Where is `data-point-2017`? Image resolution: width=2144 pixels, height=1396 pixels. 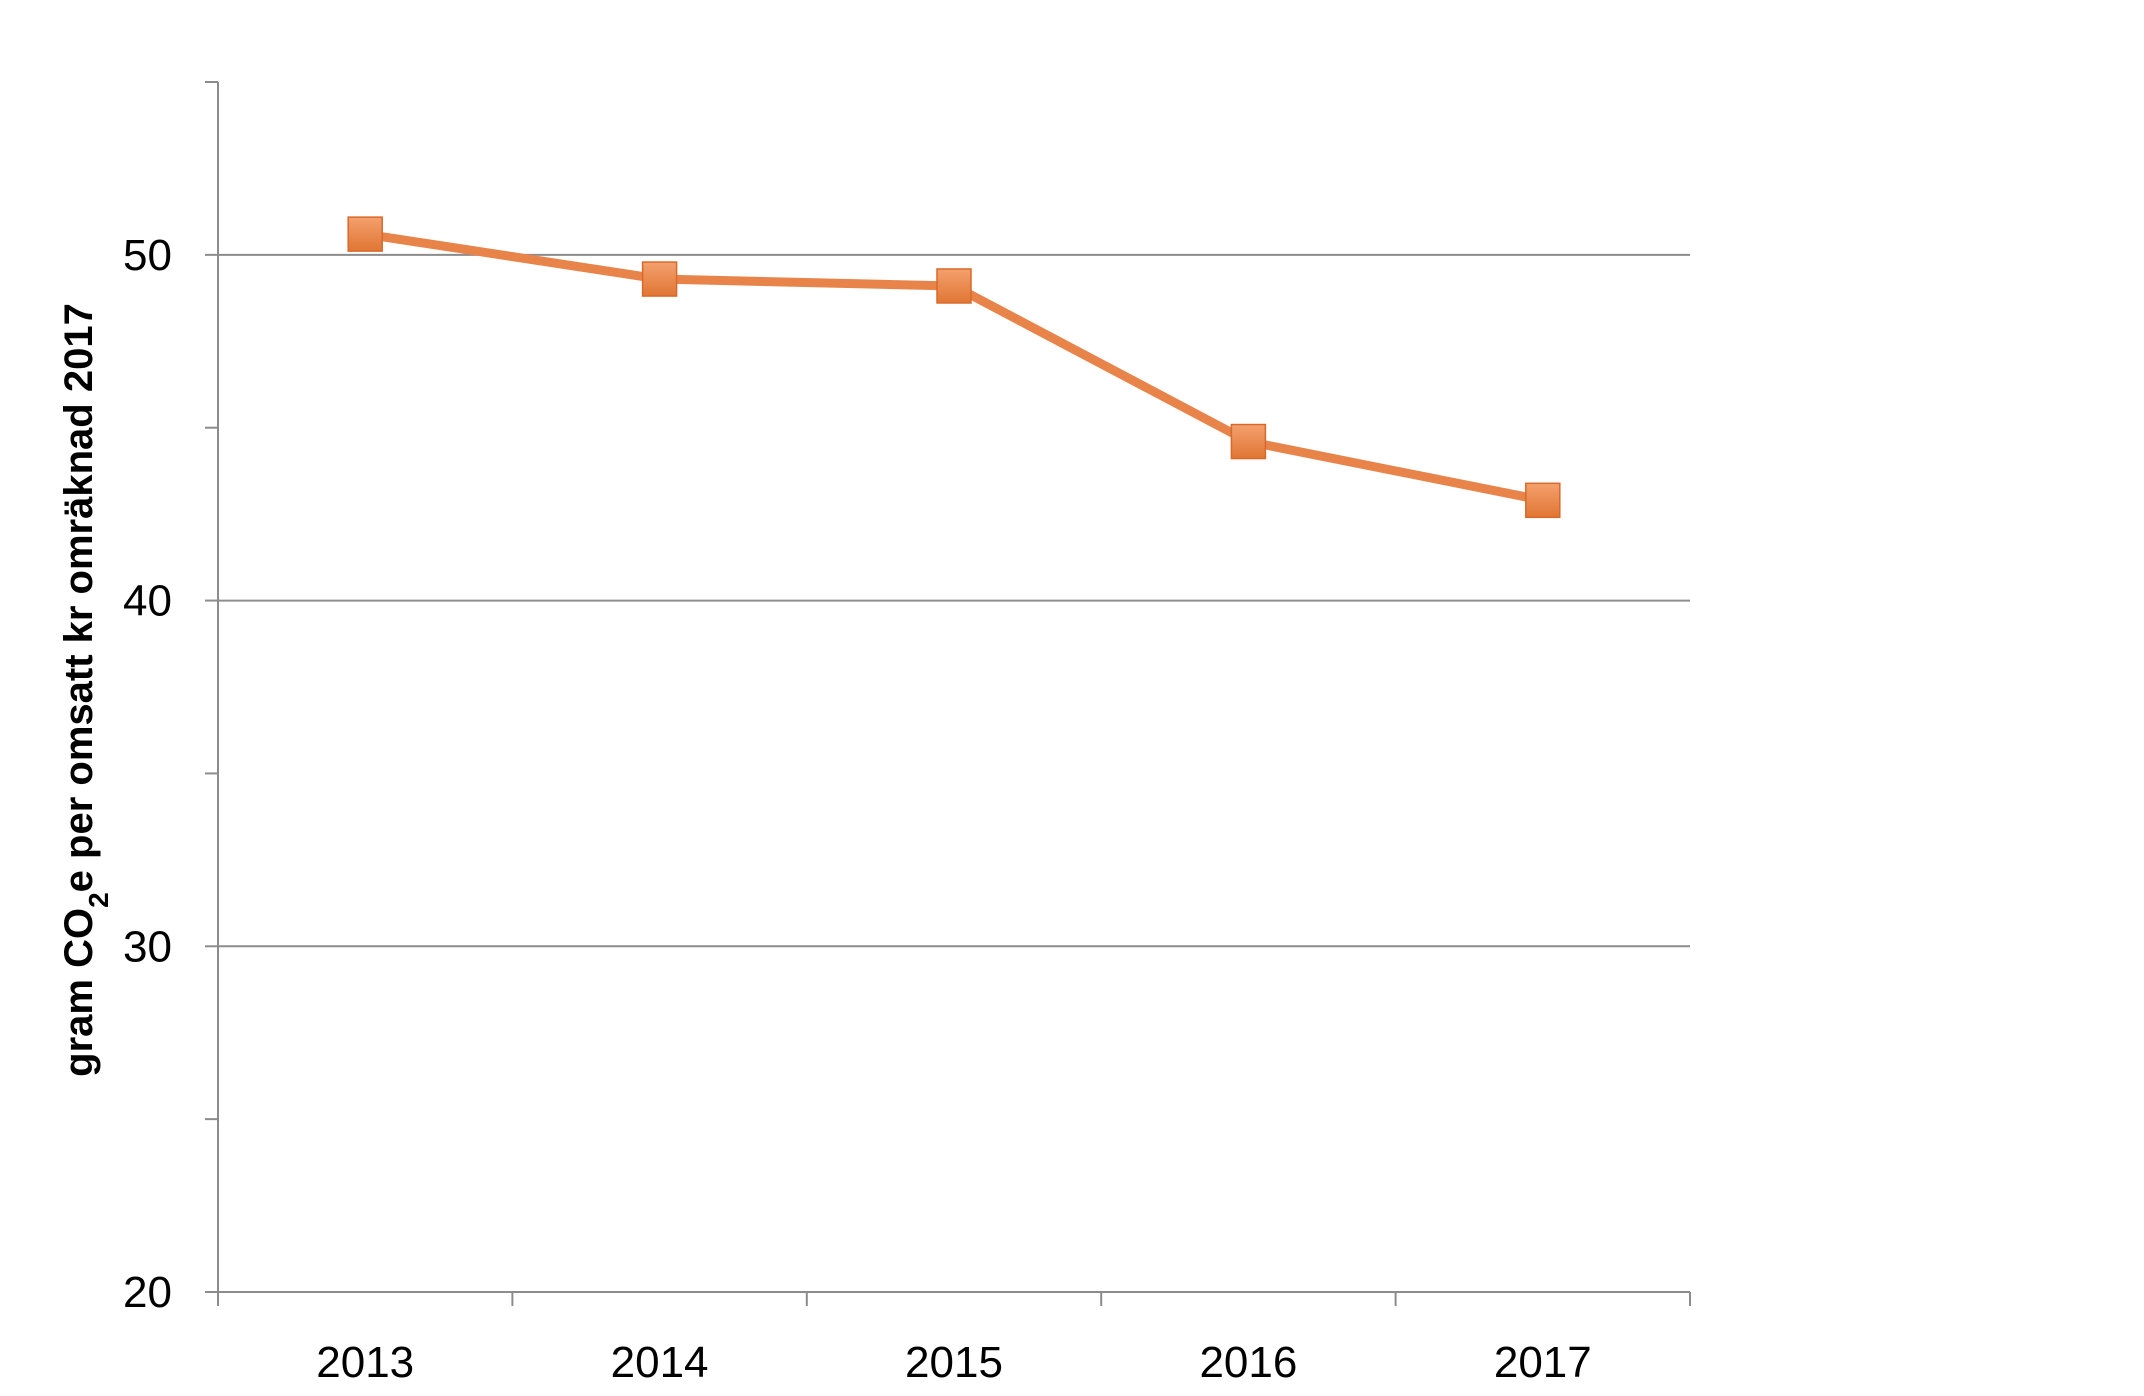
data-point-2017 is located at coordinates (1543, 500).